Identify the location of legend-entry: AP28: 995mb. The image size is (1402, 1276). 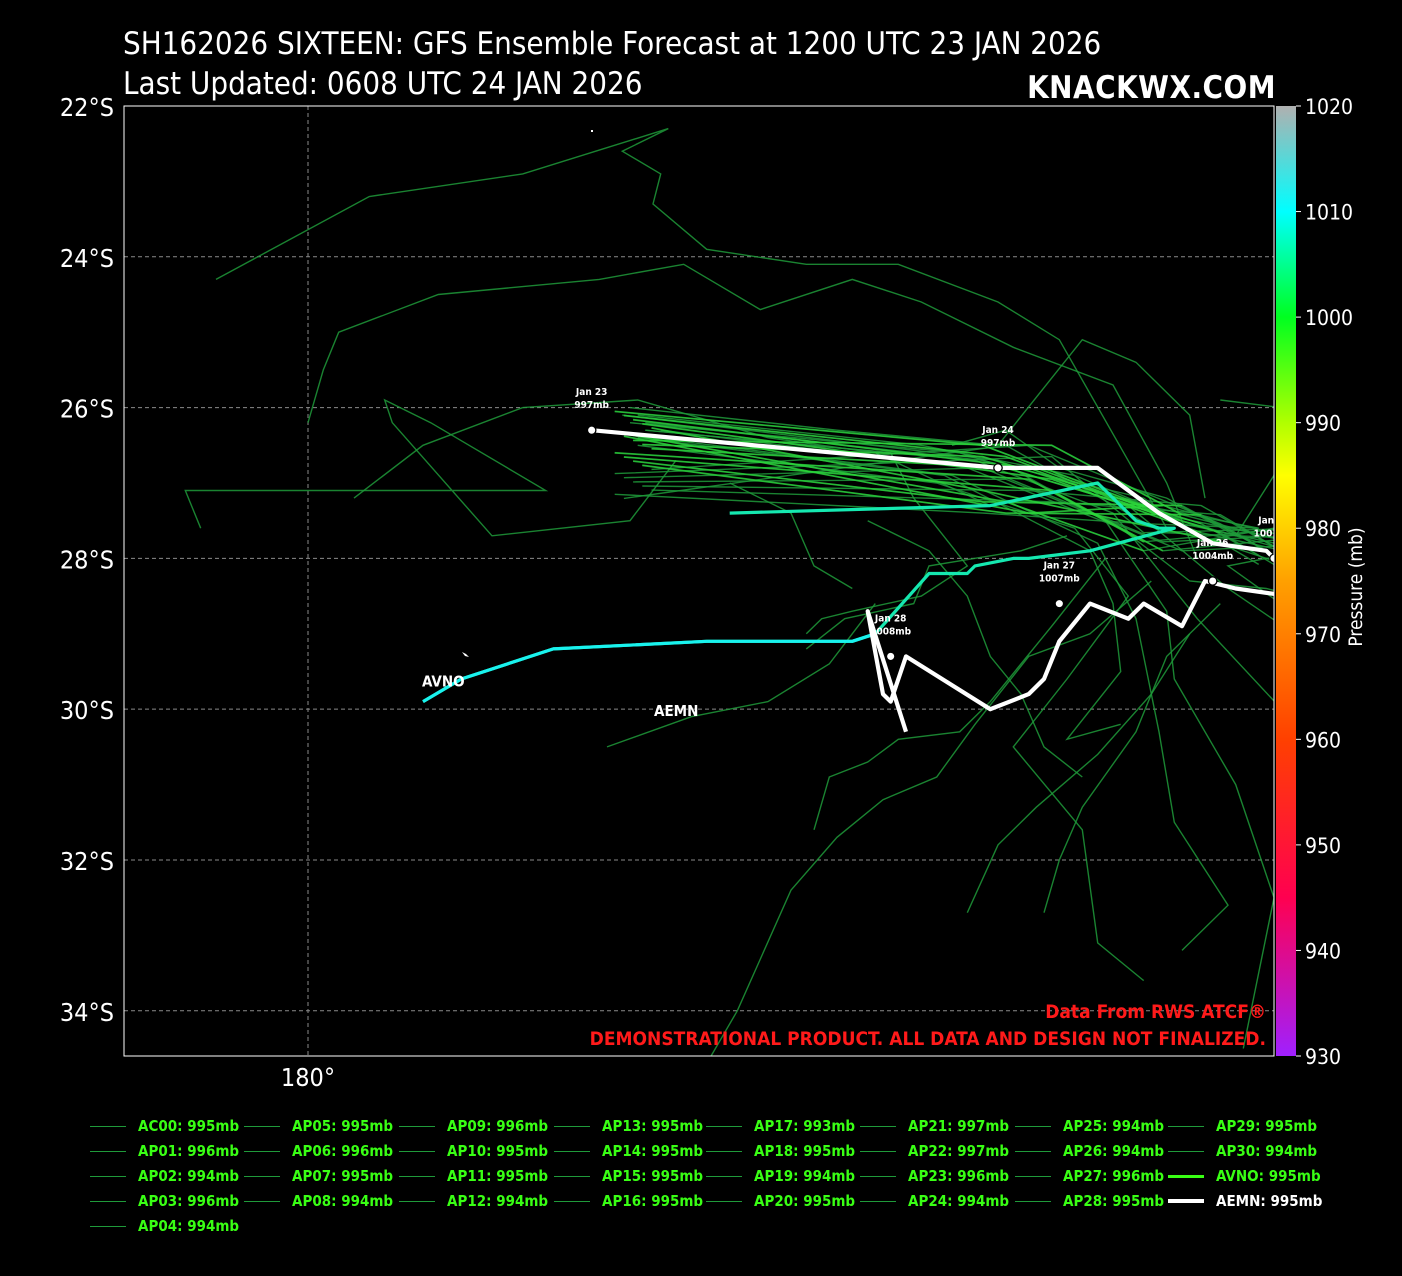
(1089, 1201).